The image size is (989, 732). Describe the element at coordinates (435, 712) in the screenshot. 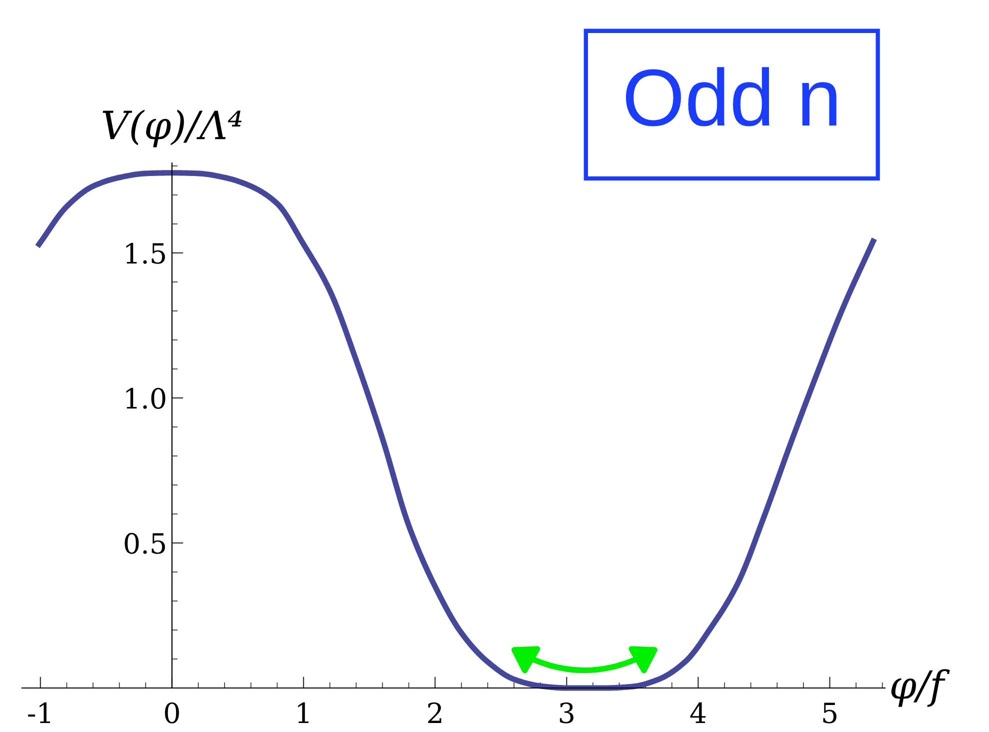

I see `x-tick-label: 2` at that location.